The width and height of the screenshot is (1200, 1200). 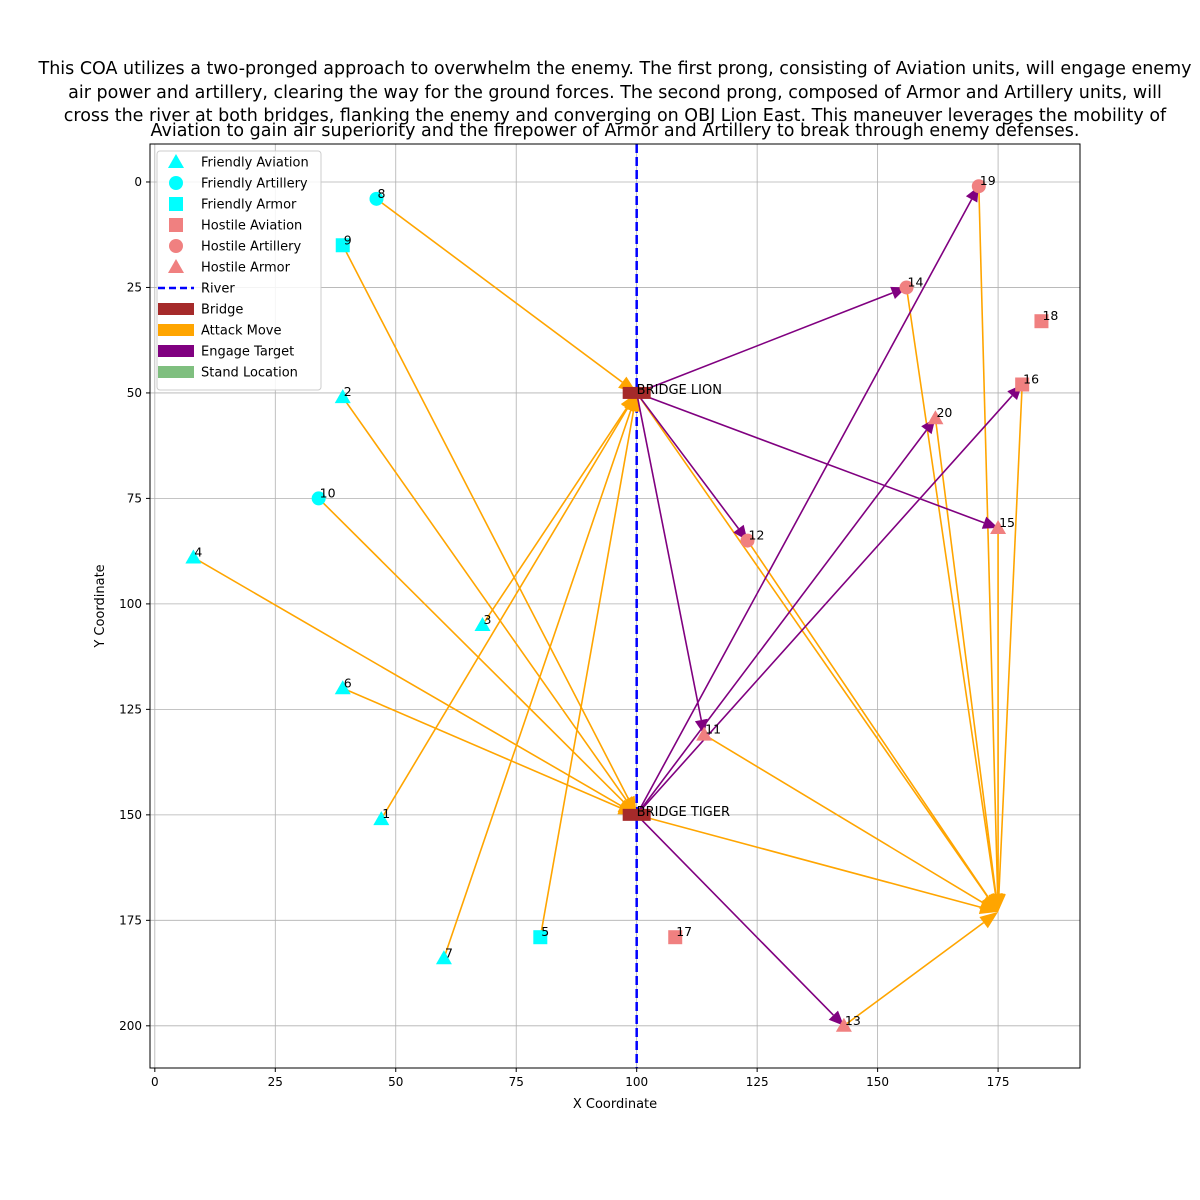 I want to click on unit-id-label: 8, so click(x=381, y=193).